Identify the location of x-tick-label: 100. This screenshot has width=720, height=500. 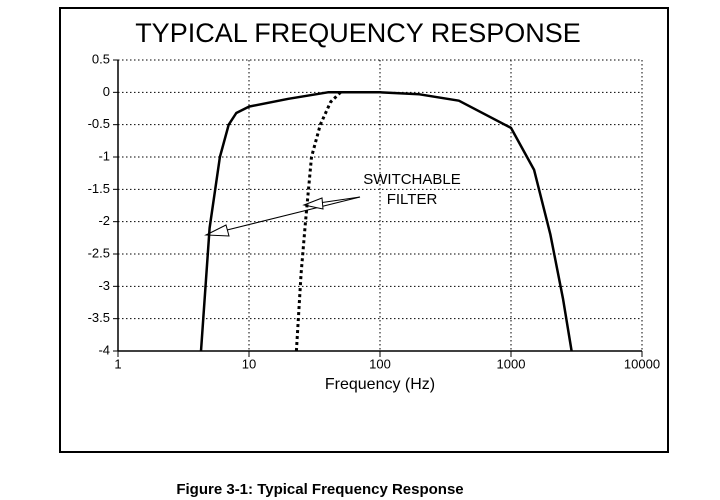
(380, 363).